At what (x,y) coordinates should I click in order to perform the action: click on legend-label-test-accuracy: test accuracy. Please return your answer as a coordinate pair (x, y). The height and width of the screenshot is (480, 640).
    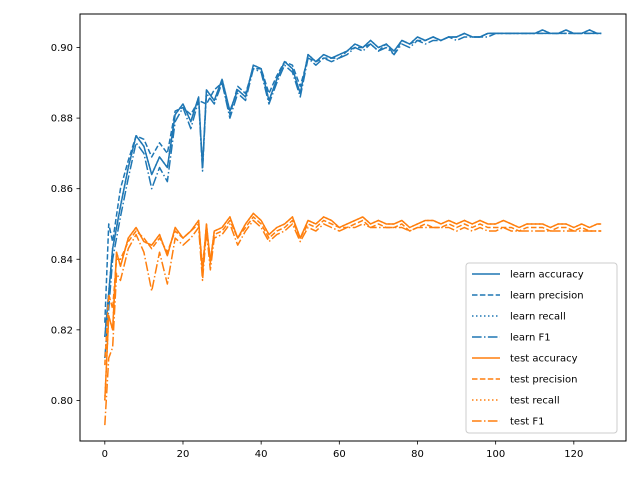
    Looking at the image, I should click on (544, 359).